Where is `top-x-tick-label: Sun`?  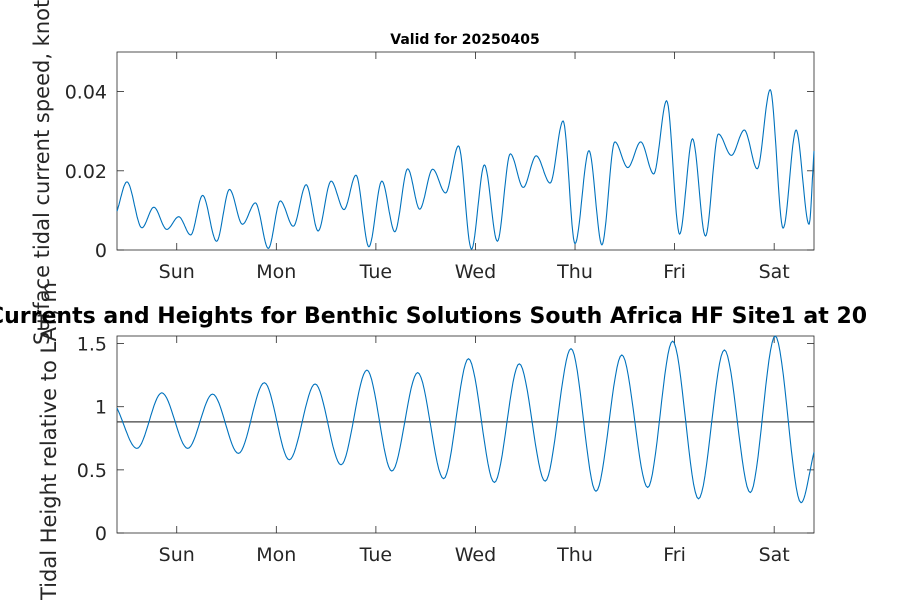
top-x-tick-label: Sun is located at coordinates (177, 272).